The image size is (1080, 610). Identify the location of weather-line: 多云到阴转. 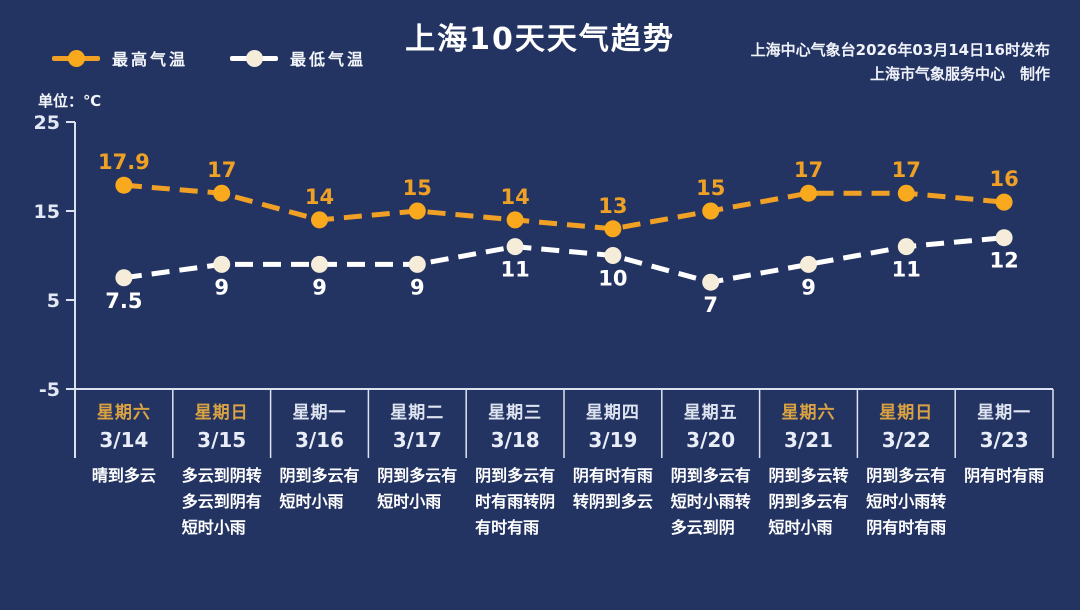
(221, 475).